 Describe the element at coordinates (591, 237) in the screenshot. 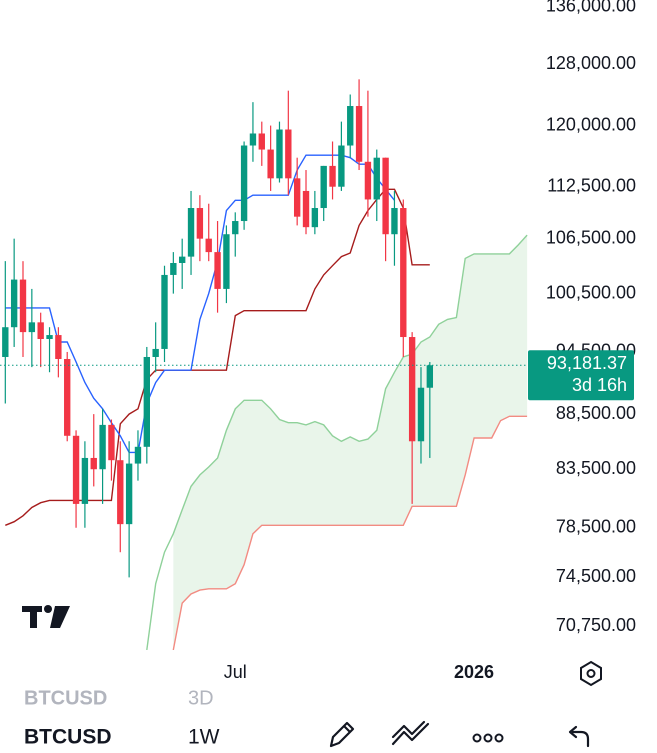

I see `y-tick-label: 106,500.00` at that location.